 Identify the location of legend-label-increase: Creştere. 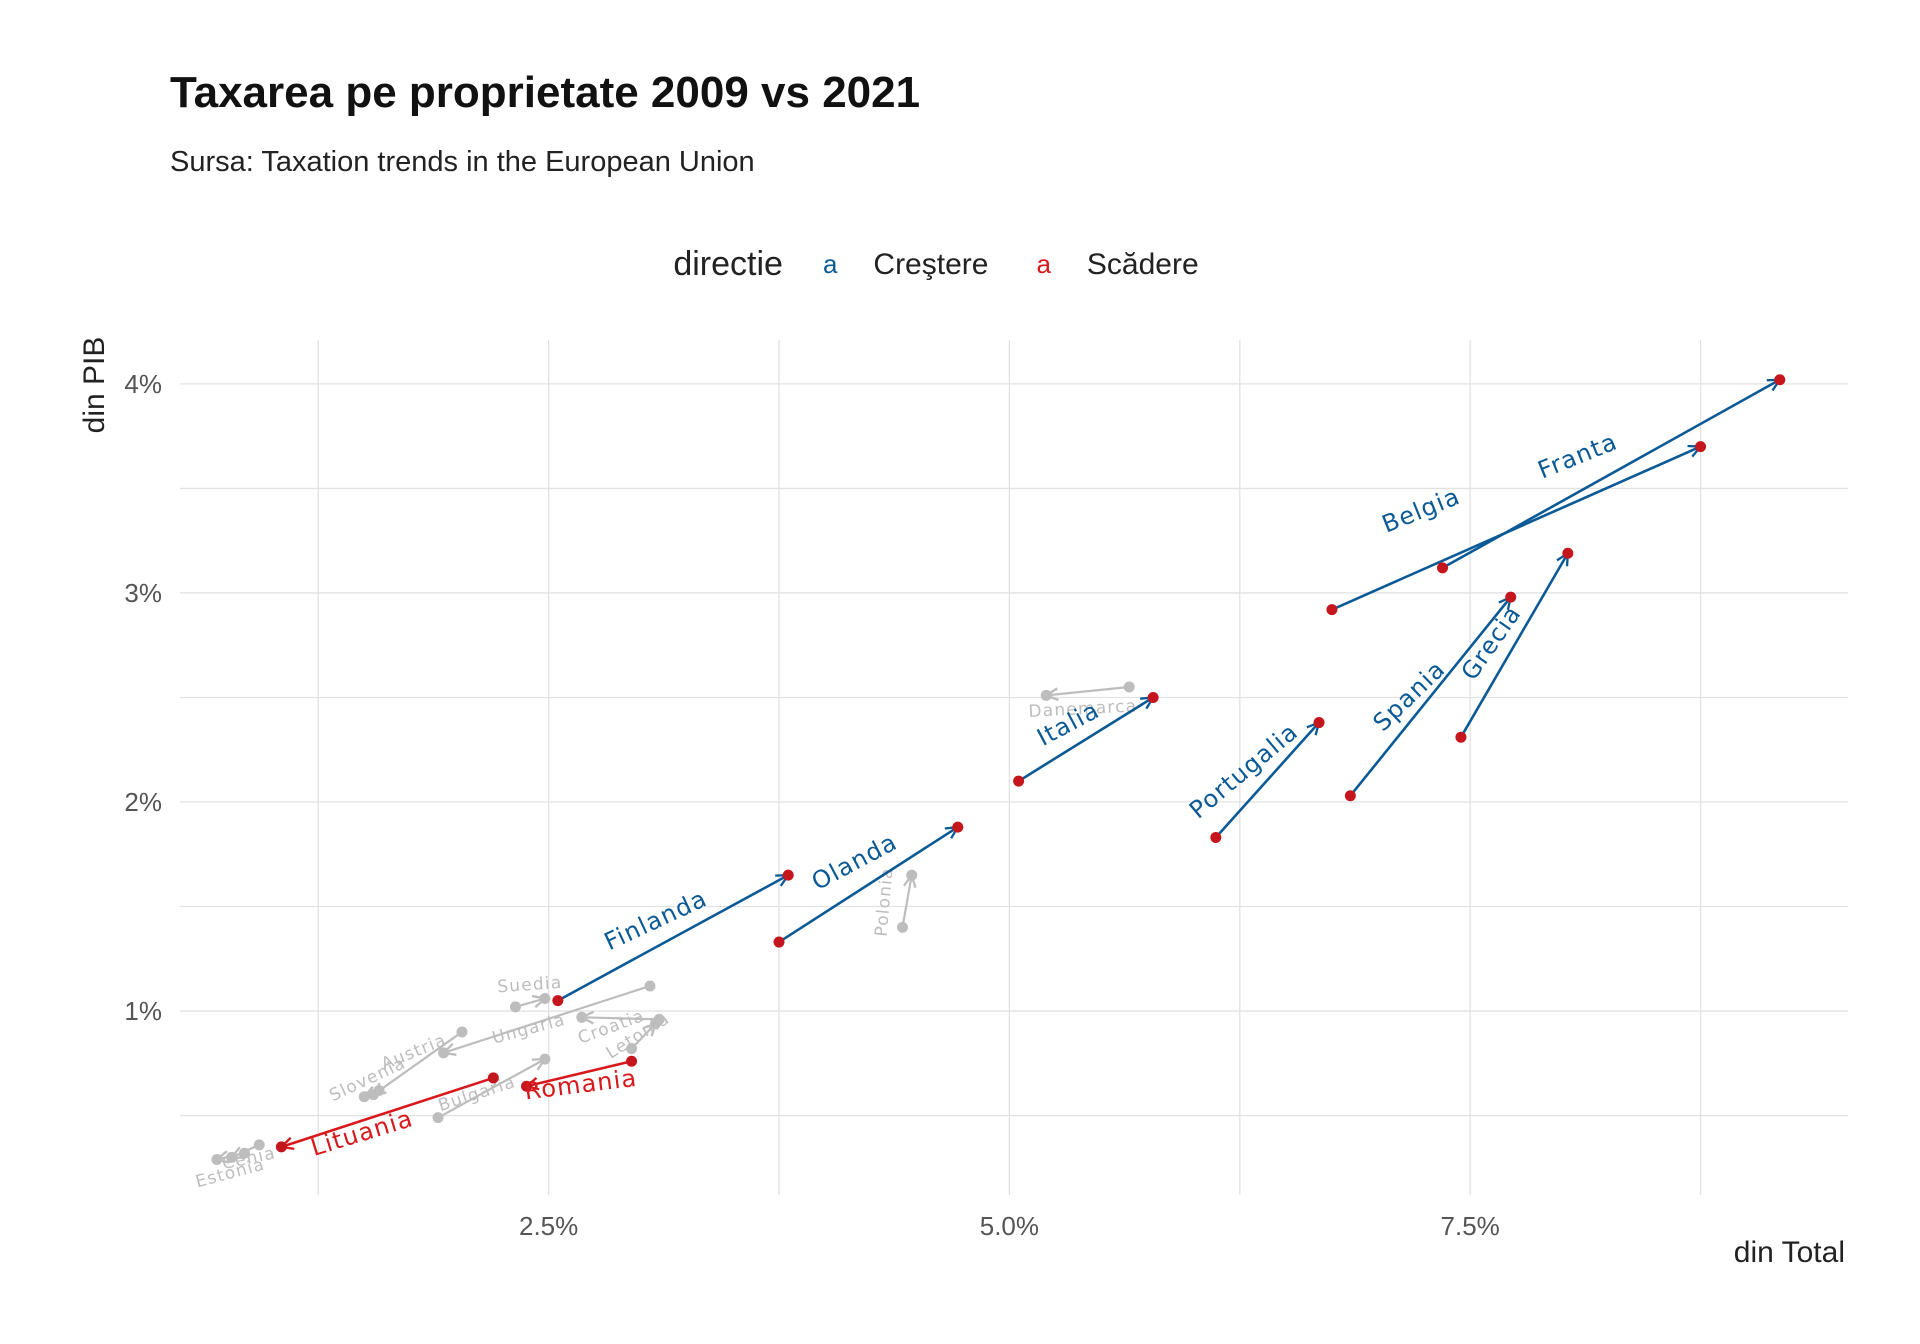
(931, 264).